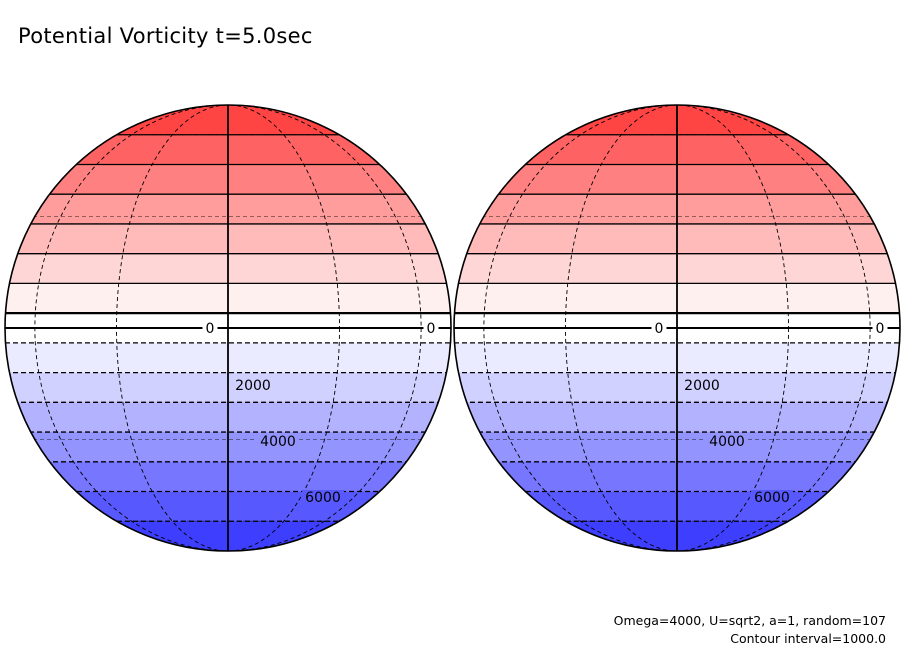 Image resolution: width=904 pixels, height=654 pixels. Describe the element at coordinates (165, 36) in the screenshot. I see `chart-title: Potential Vorticity t=5.0sec` at that location.